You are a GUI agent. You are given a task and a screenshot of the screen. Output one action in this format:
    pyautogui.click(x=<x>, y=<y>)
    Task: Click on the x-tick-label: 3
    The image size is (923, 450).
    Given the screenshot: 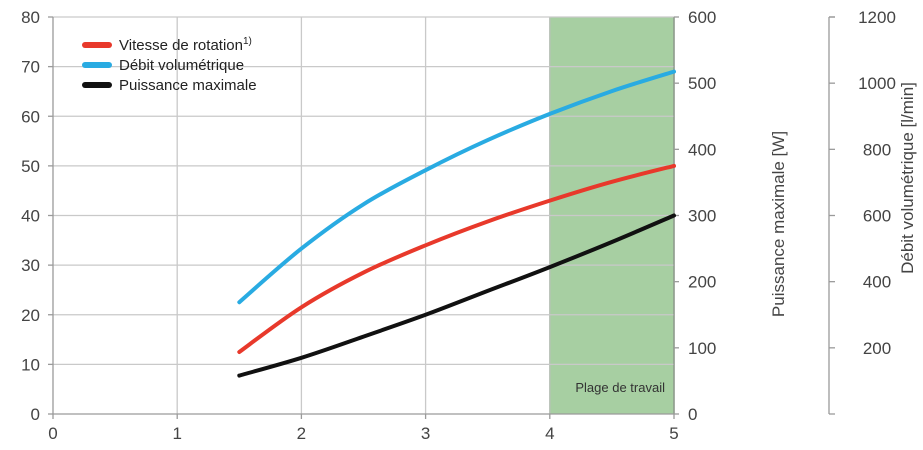 What is the action you would take?
    pyautogui.click(x=425, y=433)
    